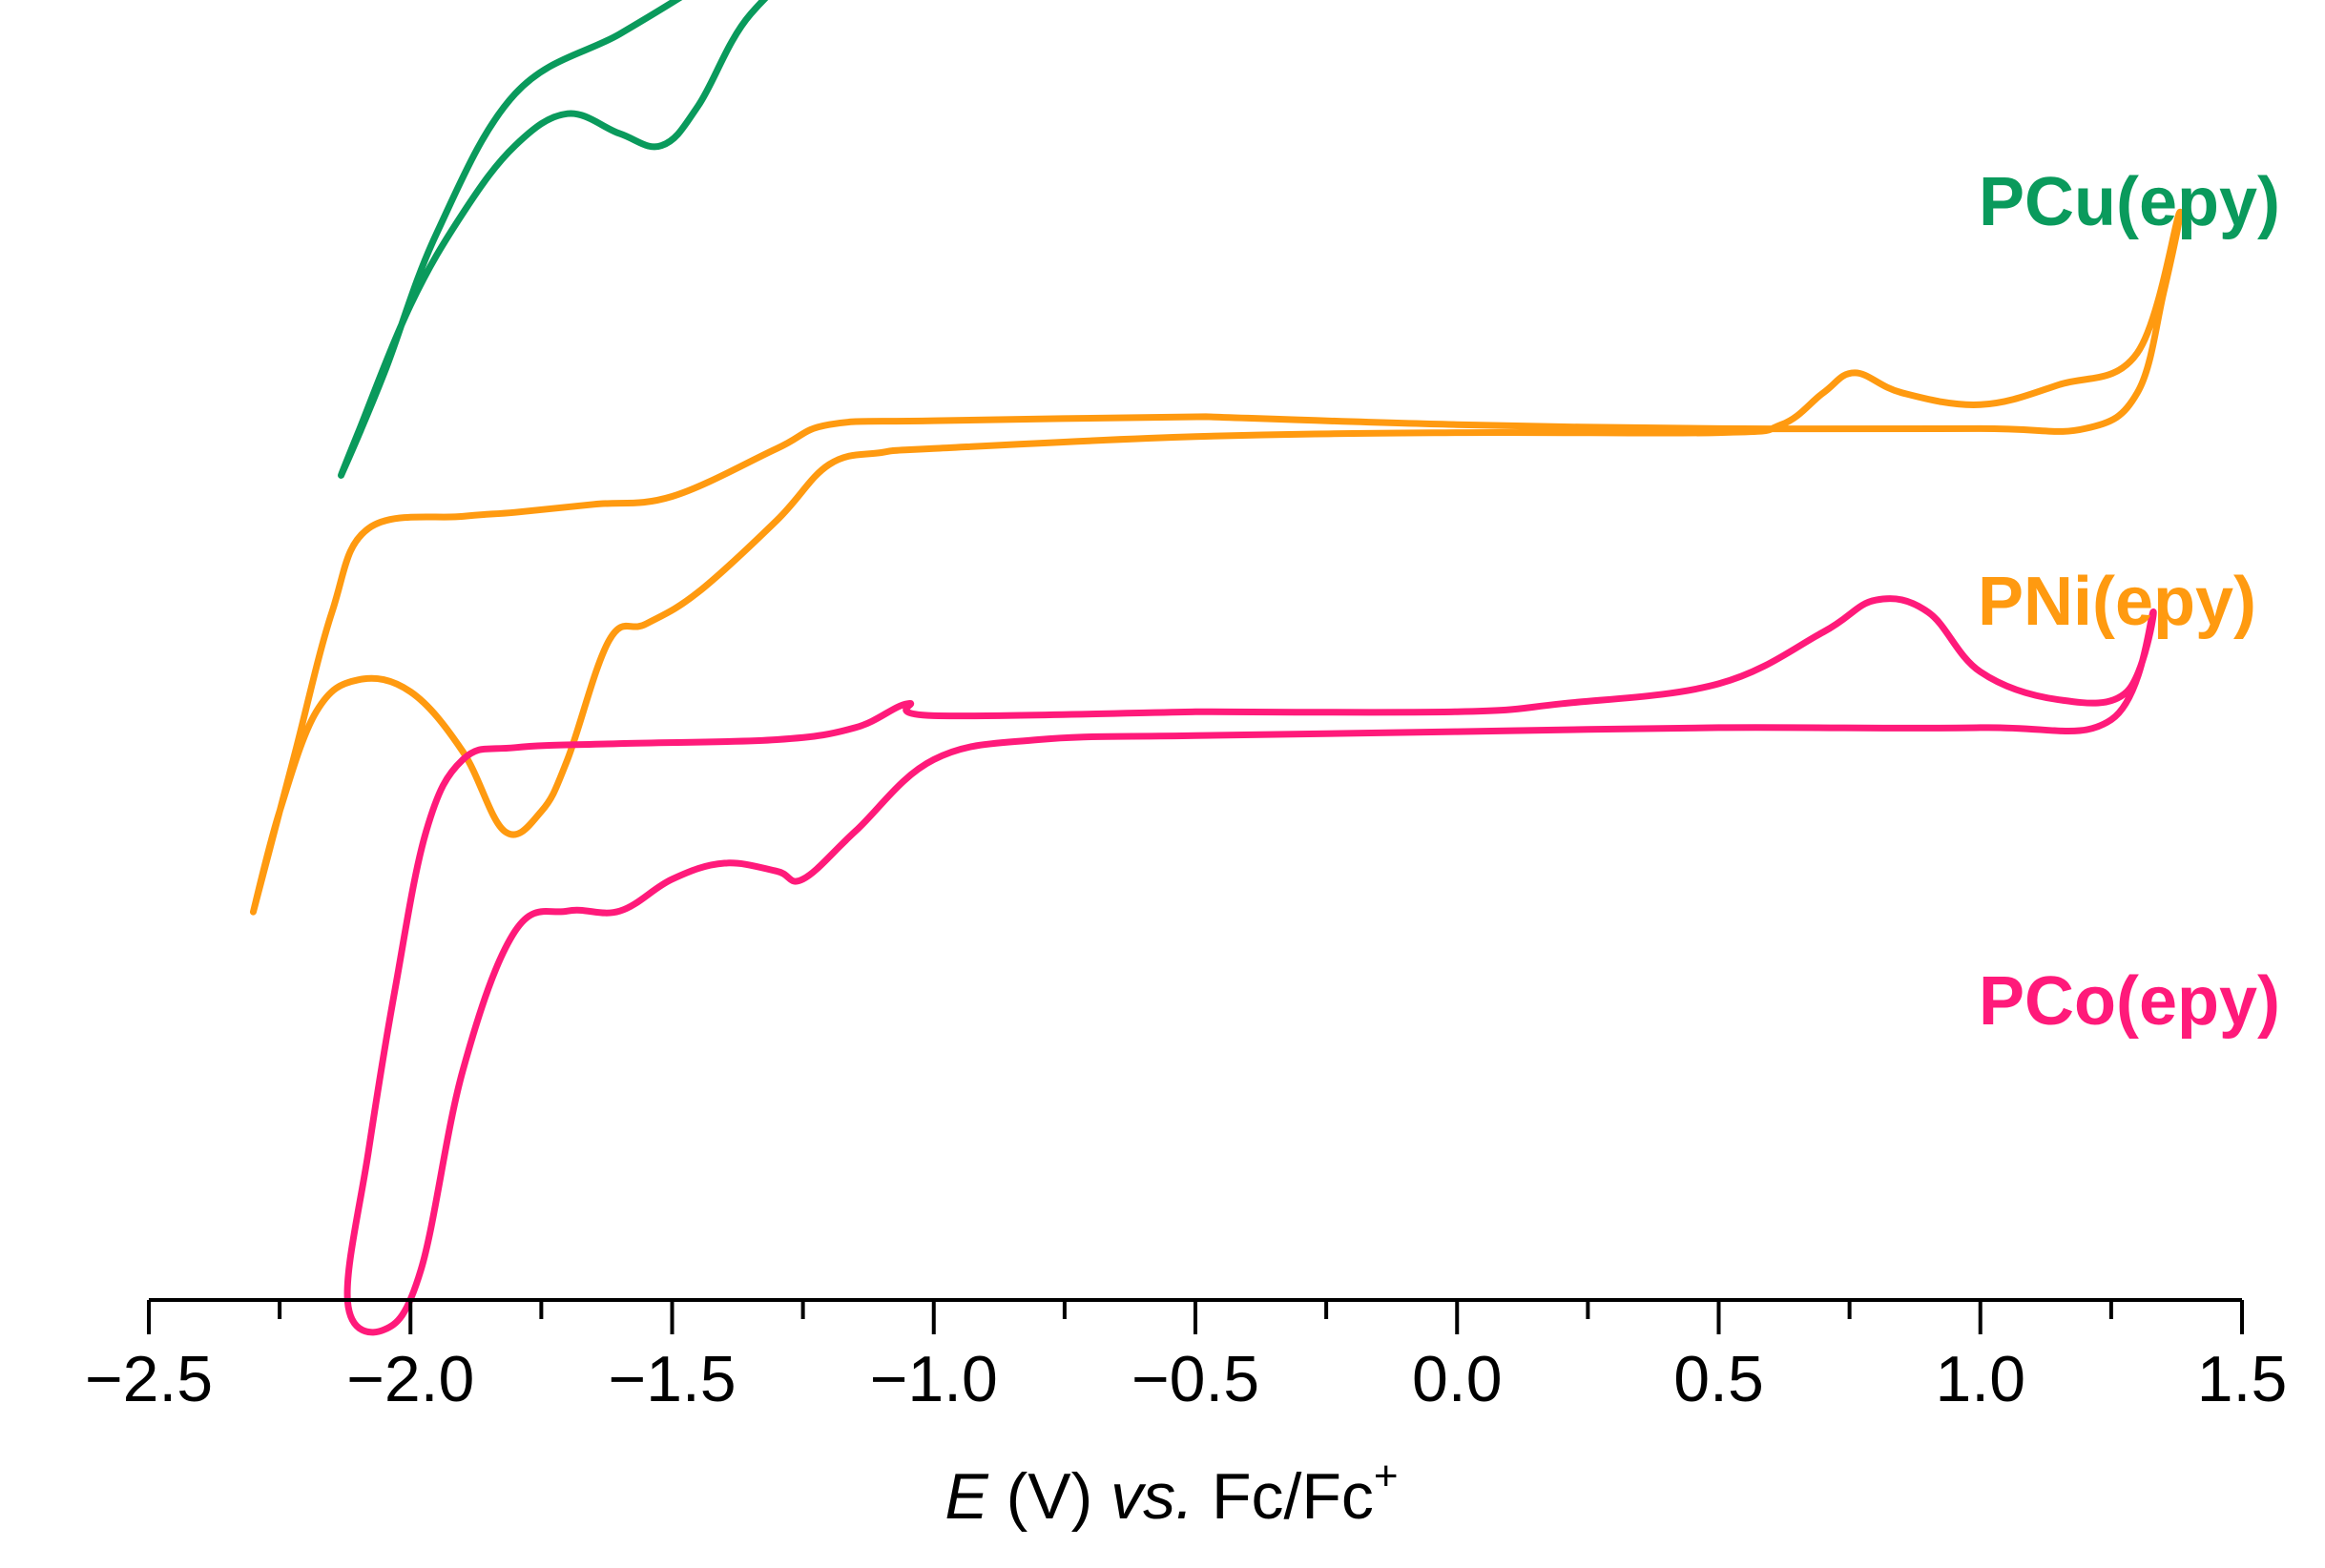 This screenshot has height=1568, width=2325. Describe the element at coordinates (672, 1379) in the screenshot. I see `x-tick-label: −1.5` at that location.